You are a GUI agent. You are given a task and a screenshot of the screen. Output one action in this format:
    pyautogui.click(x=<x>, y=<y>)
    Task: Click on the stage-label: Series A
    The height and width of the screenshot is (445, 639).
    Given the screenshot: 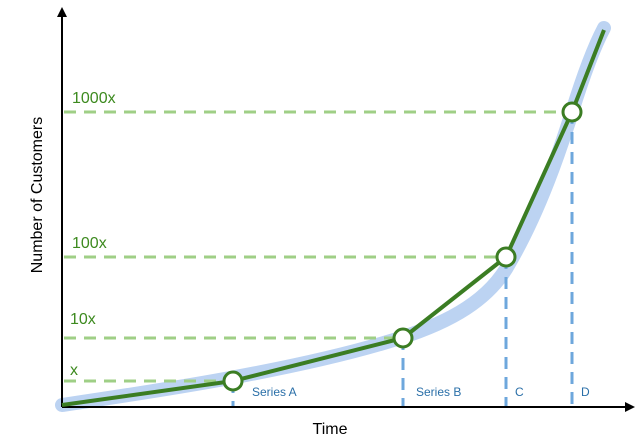 What is the action you would take?
    pyautogui.click(x=274, y=392)
    